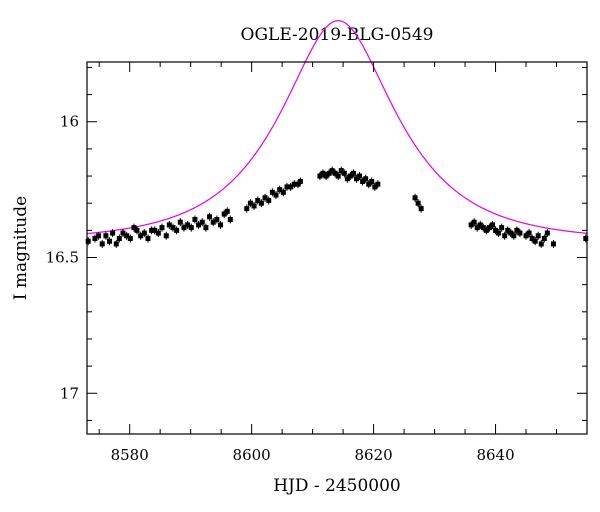 The image size is (600, 512). Describe the element at coordinates (62, 258) in the screenshot. I see `y-tick-label: 16.5` at that location.